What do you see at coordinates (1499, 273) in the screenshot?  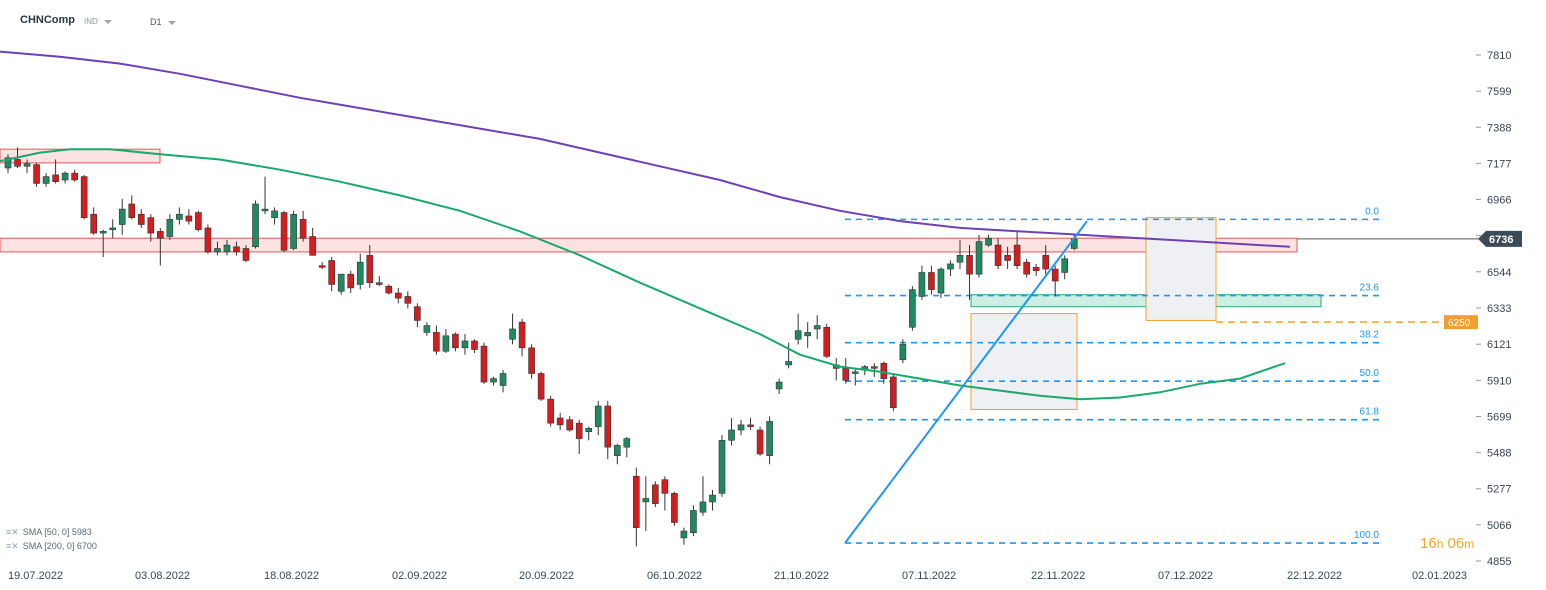 I see `y-tick-label: 6544` at bounding box center [1499, 273].